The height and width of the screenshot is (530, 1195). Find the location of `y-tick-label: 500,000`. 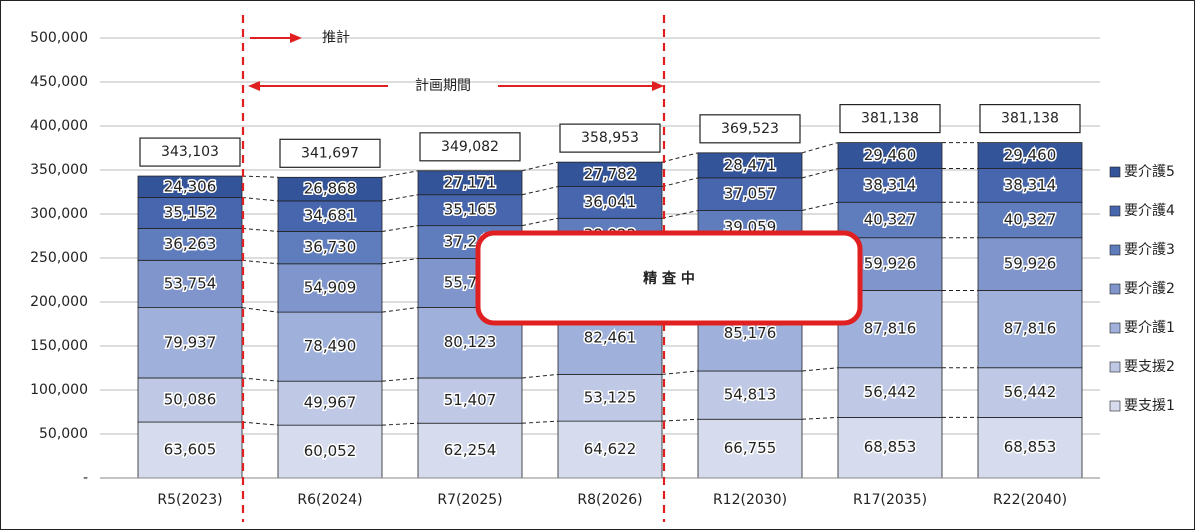

y-tick-label: 500,000 is located at coordinates (59, 38).